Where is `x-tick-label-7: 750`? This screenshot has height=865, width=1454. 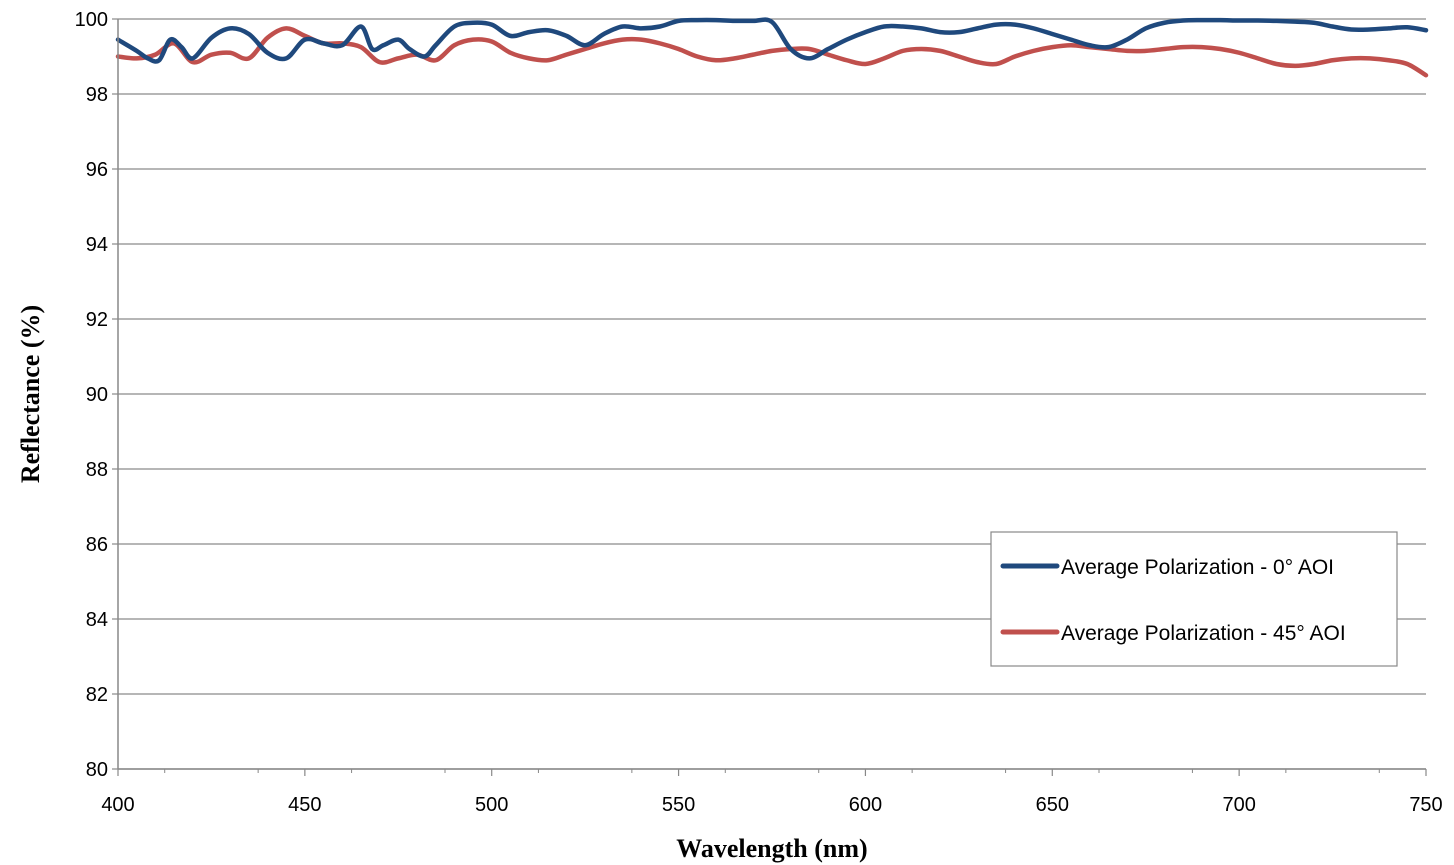 x-tick-label-7: 750 is located at coordinates (1425, 805).